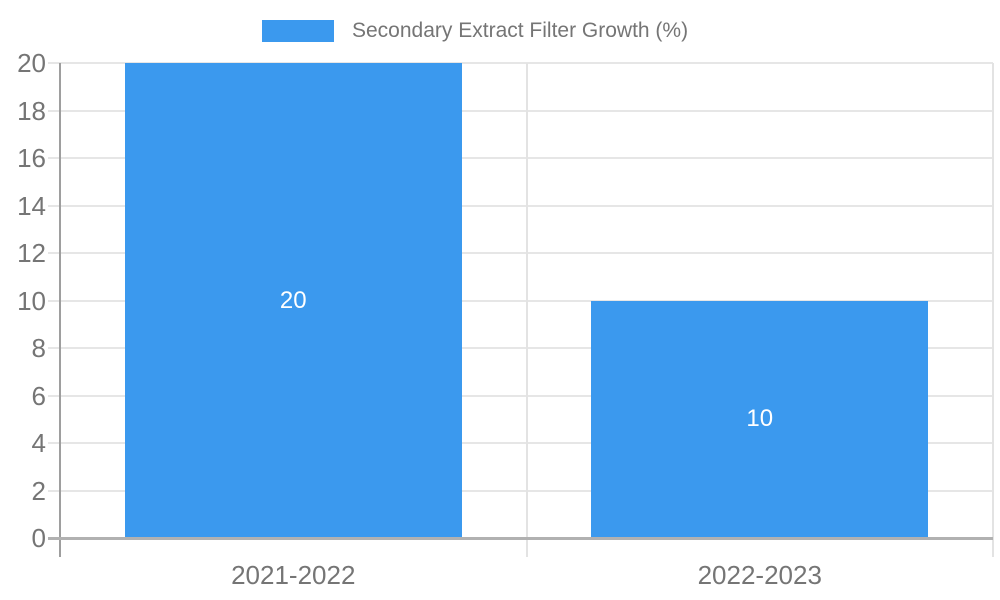 The image size is (1000, 600). I want to click on legend-swatch, so click(298, 31).